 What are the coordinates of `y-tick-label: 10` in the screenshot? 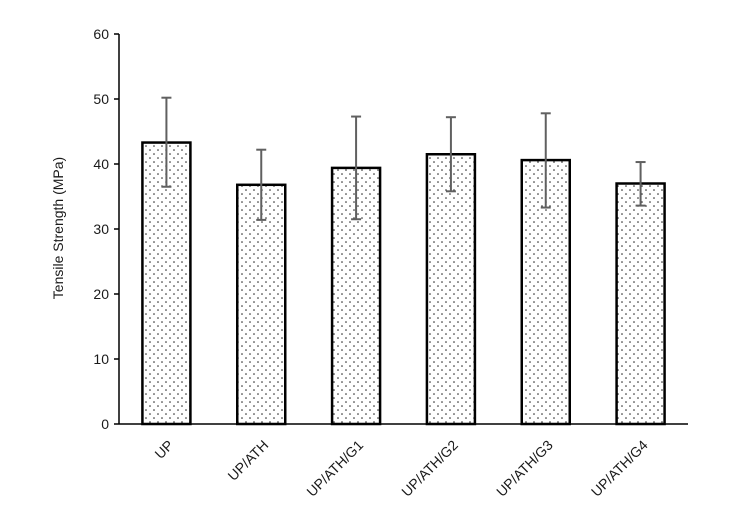 It's located at (101, 359).